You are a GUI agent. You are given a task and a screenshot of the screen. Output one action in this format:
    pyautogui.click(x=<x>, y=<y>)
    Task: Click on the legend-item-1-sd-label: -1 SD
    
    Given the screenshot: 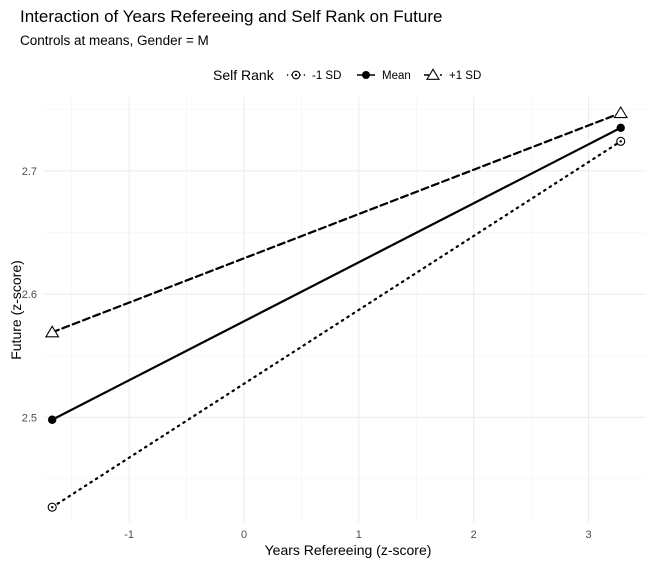 What is the action you would take?
    pyautogui.click(x=326, y=76)
    